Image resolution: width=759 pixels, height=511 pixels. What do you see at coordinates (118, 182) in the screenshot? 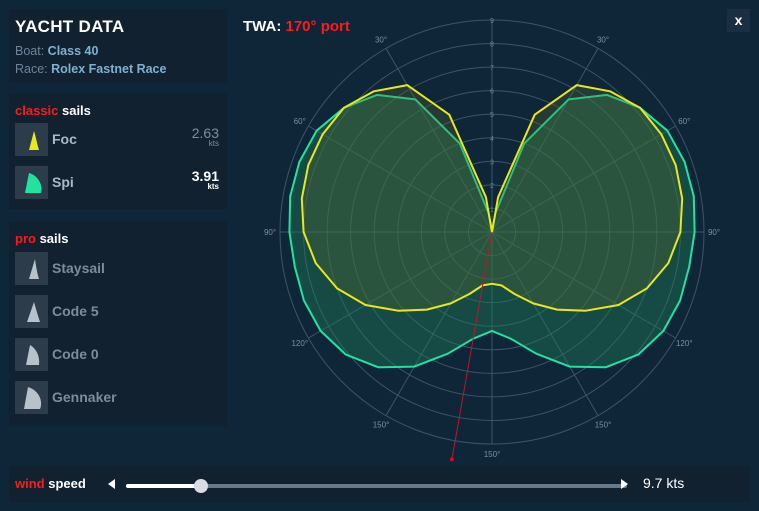
I see `sail-row-spi: Spi 3.91 kts` at bounding box center [118, 182].